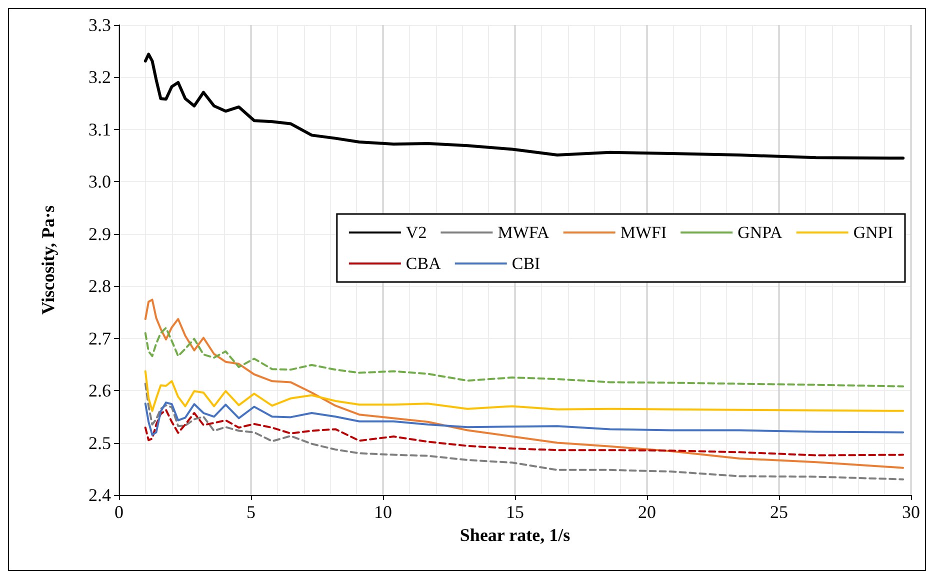 This screenshot has height=579, width=934. Describe the element at coordinates (416, 232) in the screenshot. I see `legend-label: V2` at that location.